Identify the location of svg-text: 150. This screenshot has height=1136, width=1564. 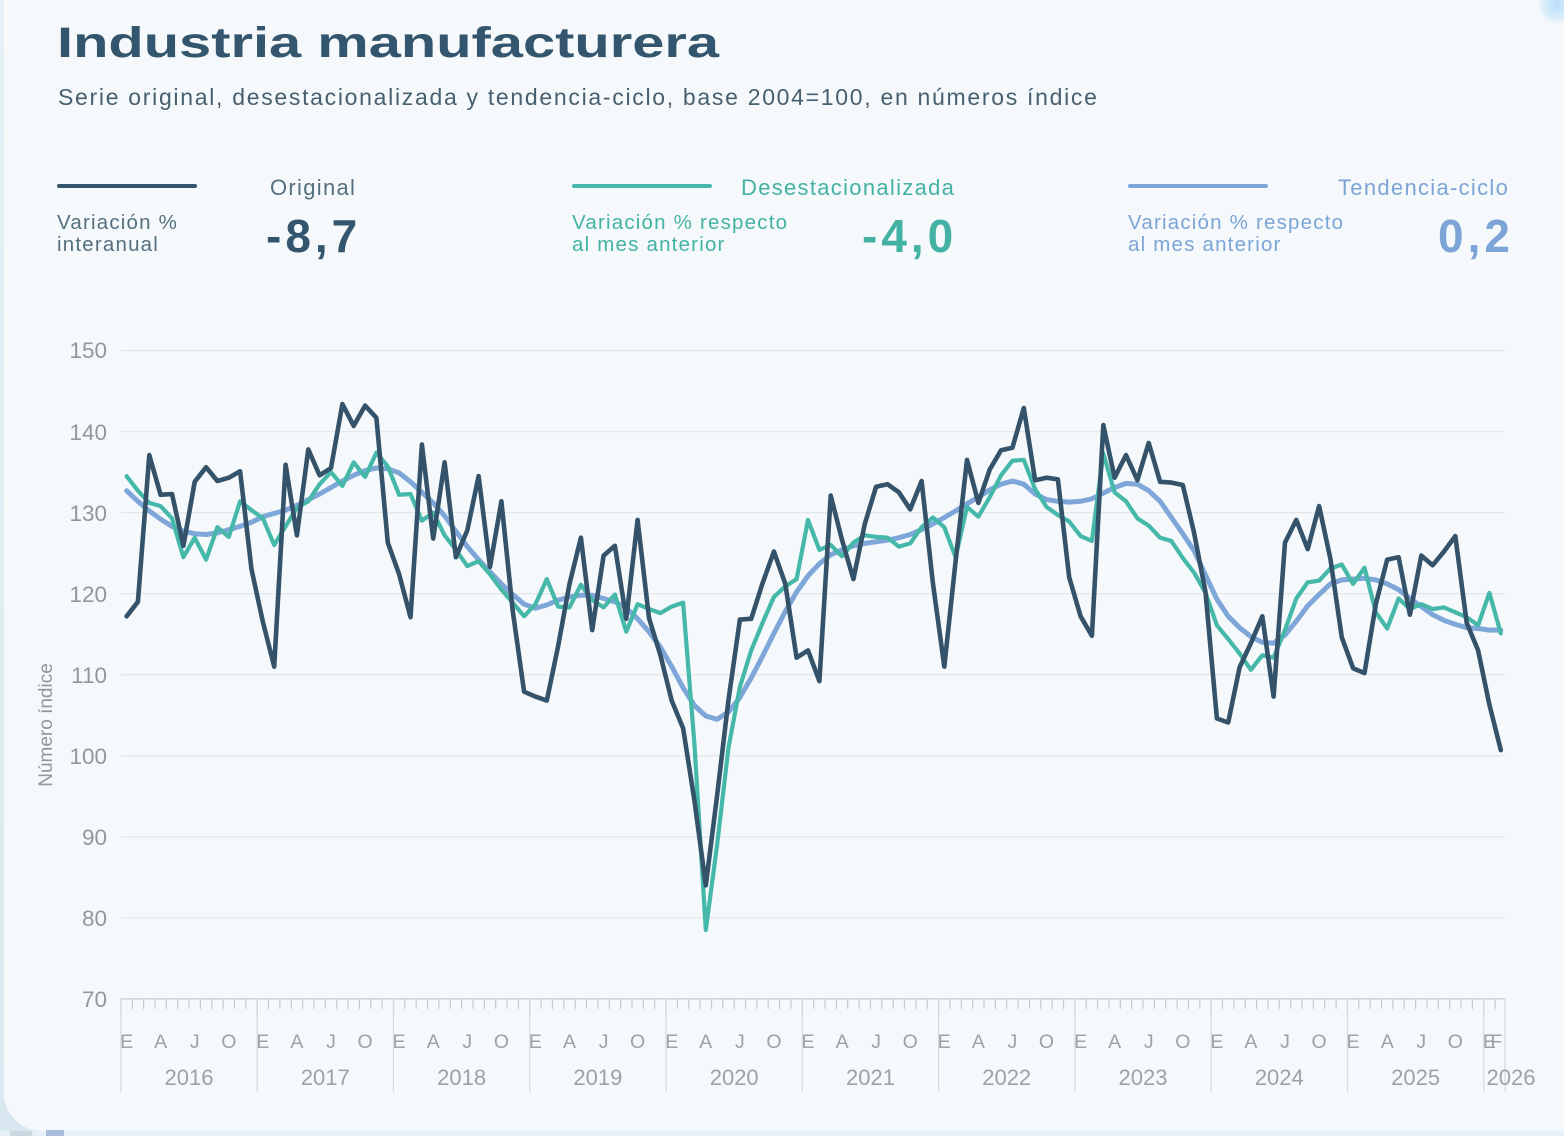
(88, 350).